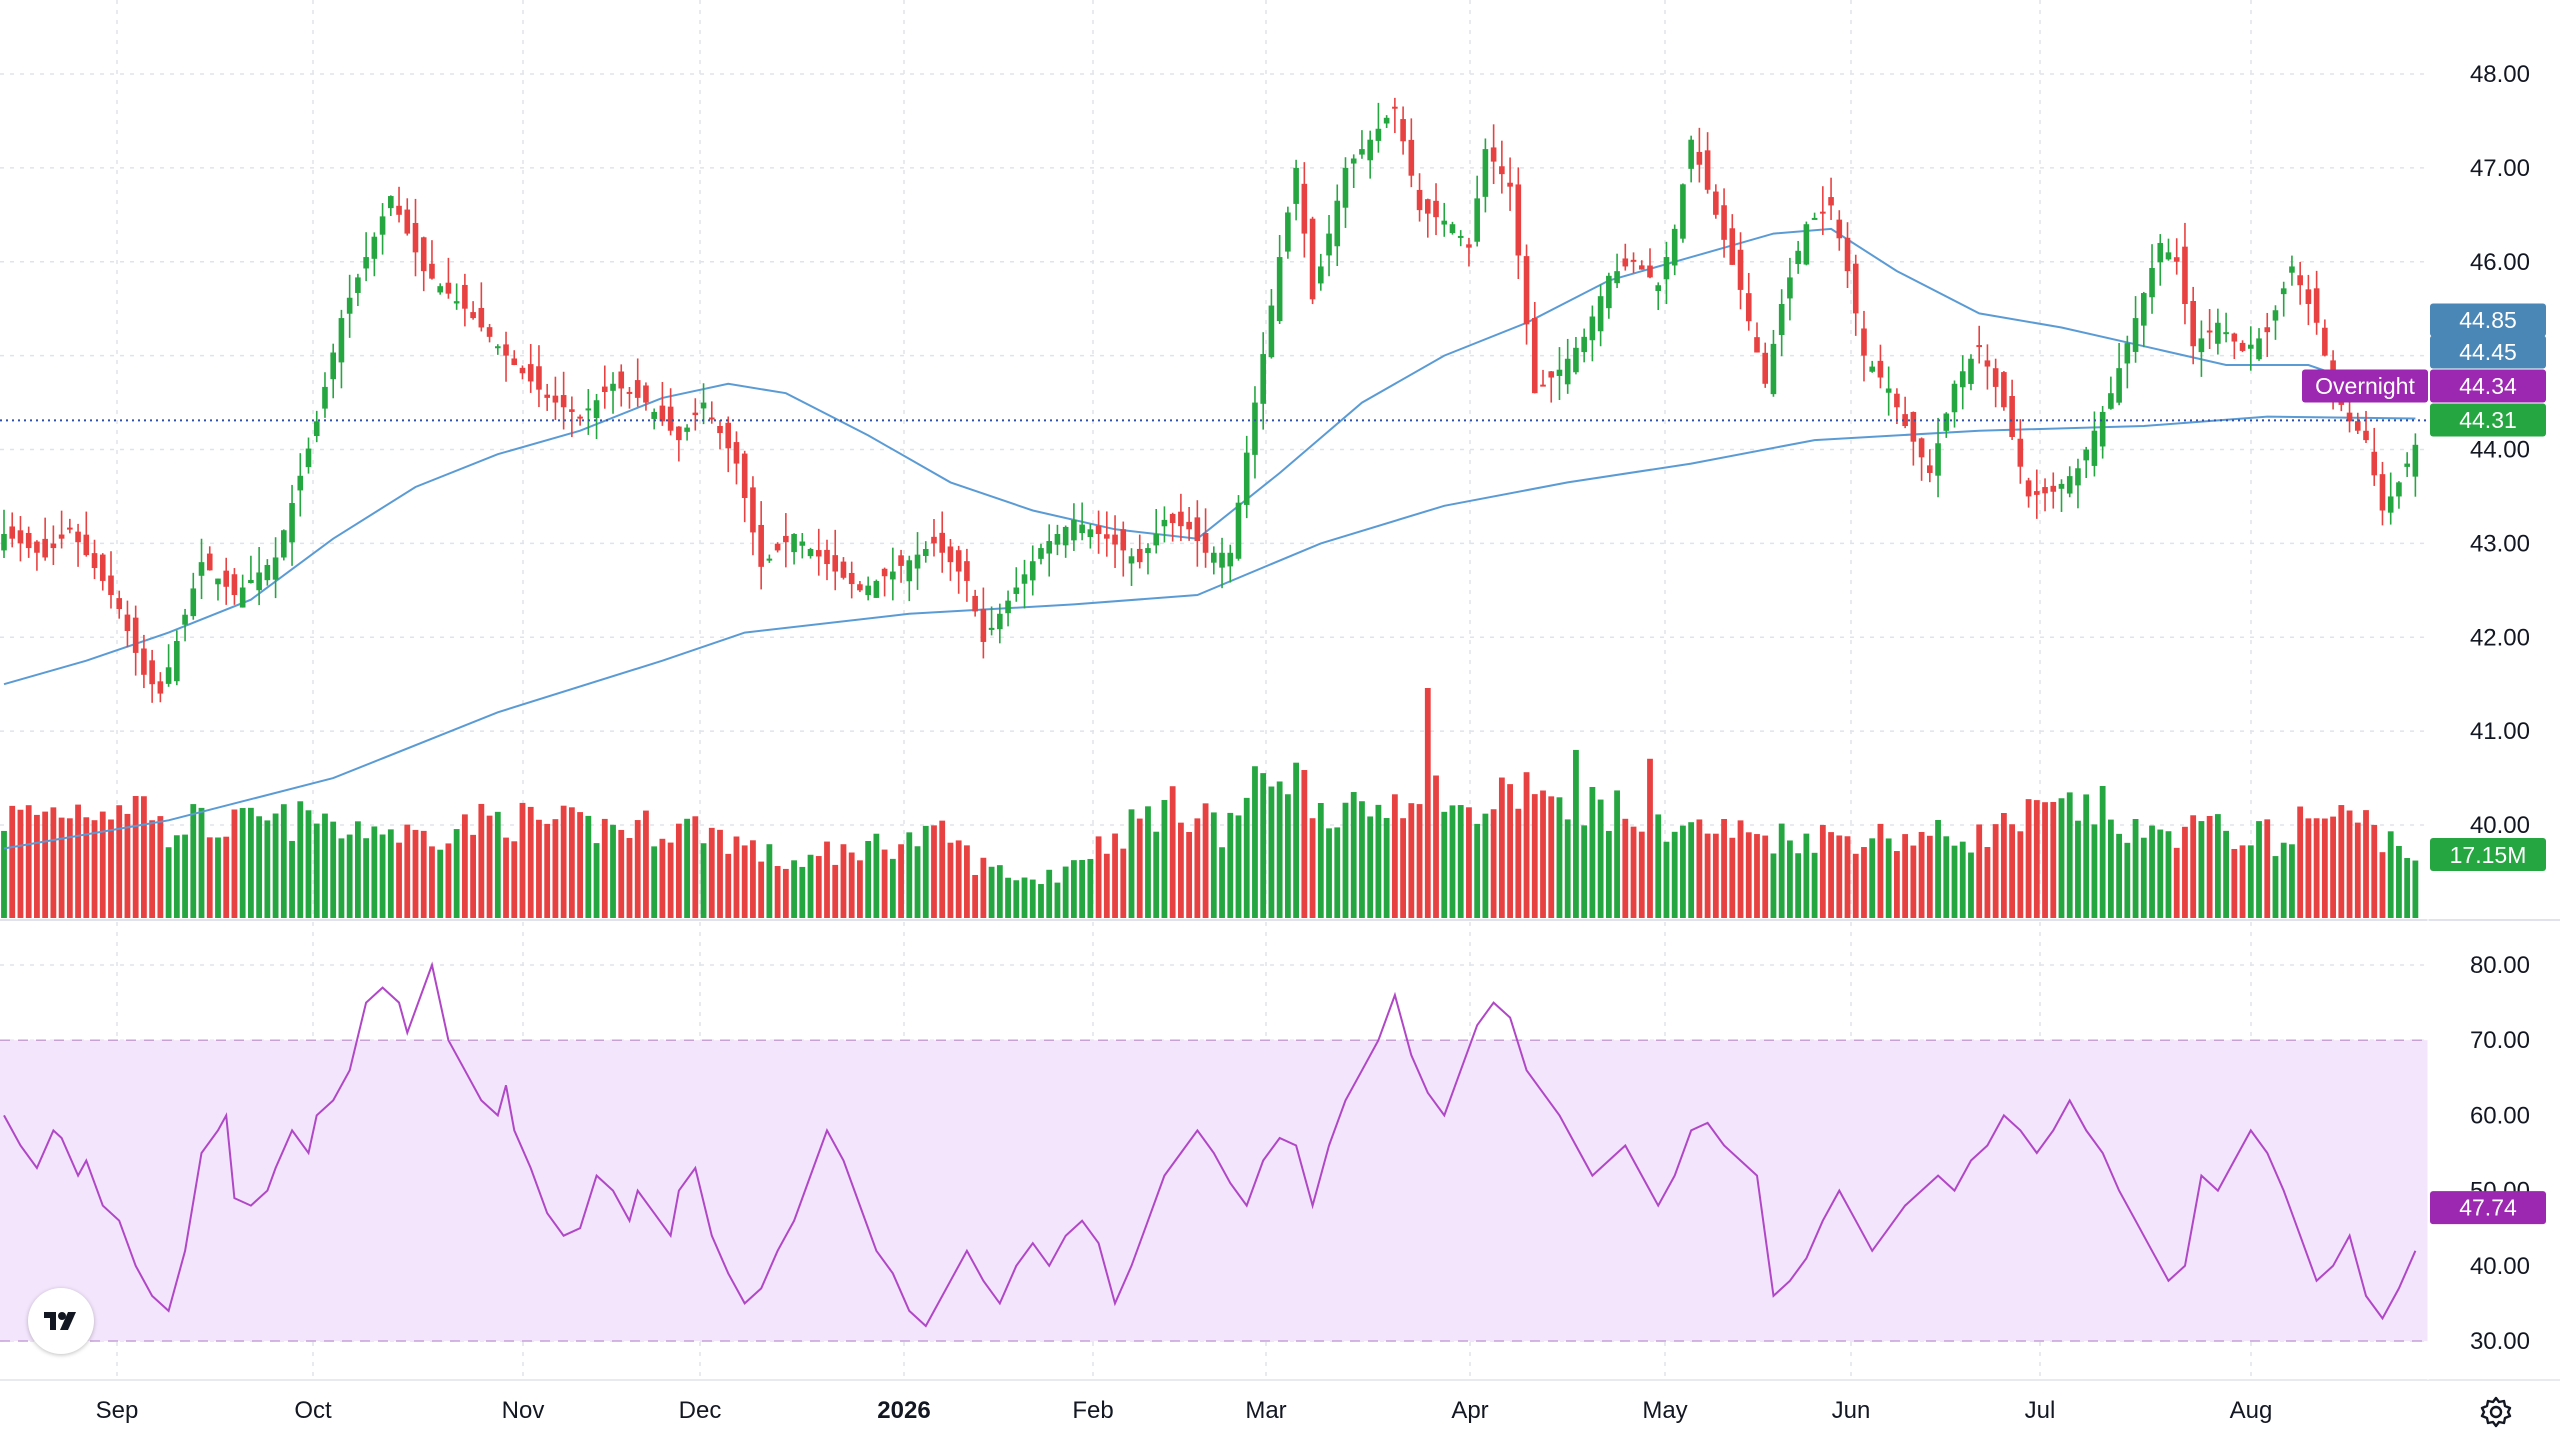 The image size is (2560, 1440). What do you see at coordinates (1469, 1410) in the screenshot?
I see `time-tick-label: Apr` at bounding box center [1469, 1410].